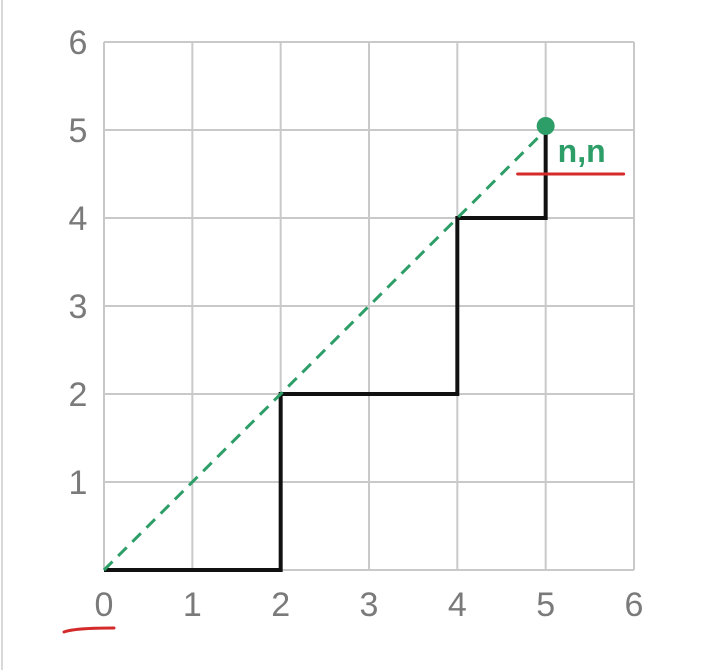 This screenshot has height=670, width=720. Describe the element at coordinates (582, 151) in the screenshot. I see `endpoint-label: n,n` at that location.